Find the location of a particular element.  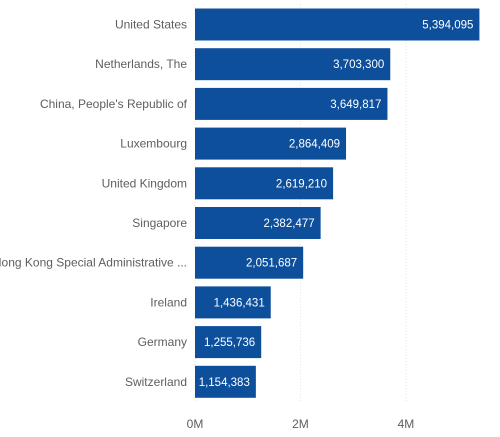

category-label: United Kingdom is located at coordinates (144, 183).